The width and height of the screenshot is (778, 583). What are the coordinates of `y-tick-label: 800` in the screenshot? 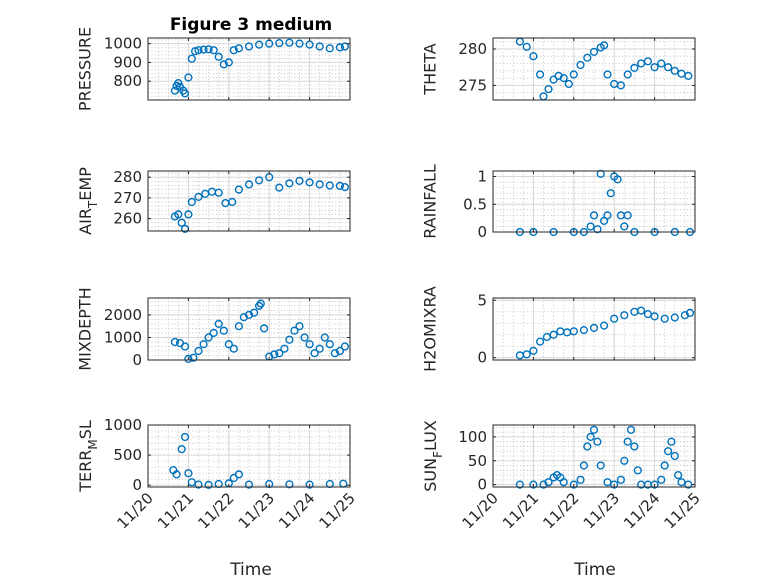 It's located at (127, 81).